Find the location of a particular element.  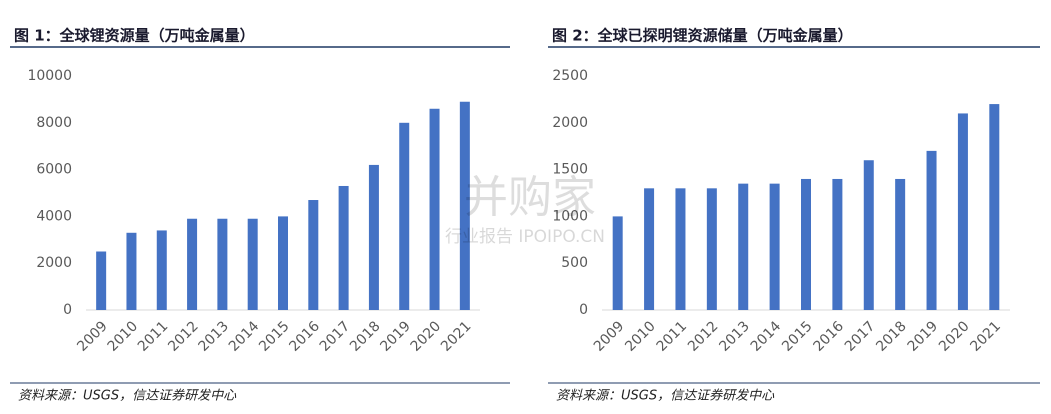

y-tick-label: 500 is located at coordinates (574, 263).